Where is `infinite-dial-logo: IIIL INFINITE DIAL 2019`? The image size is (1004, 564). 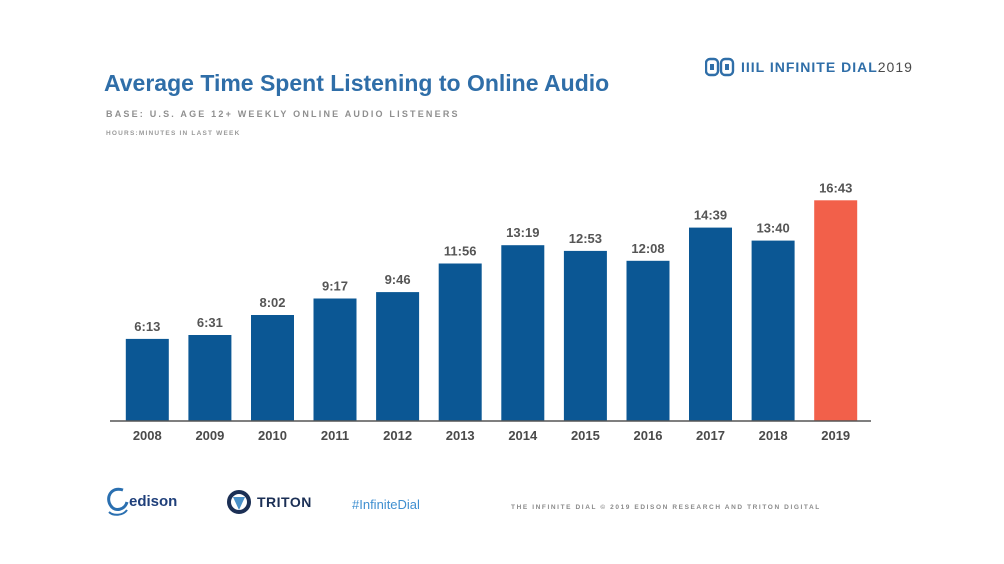 infinite-dial-logo: IIIL INFINITE DIAL 2019 is located at coordinates (809, 67).